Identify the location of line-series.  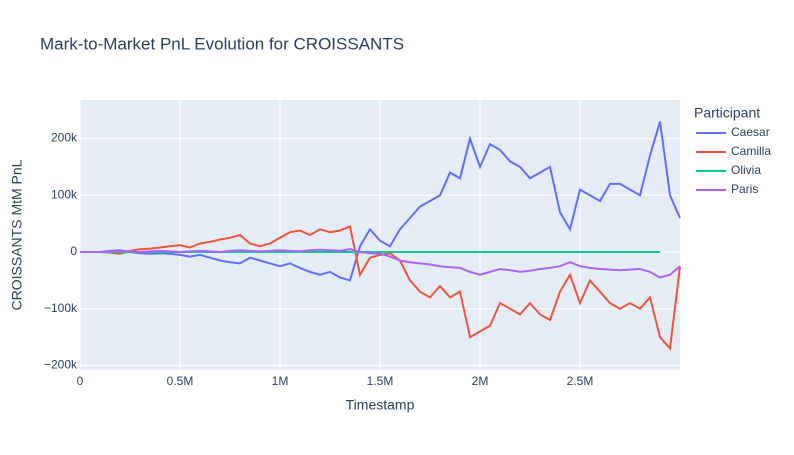
(380, 263).